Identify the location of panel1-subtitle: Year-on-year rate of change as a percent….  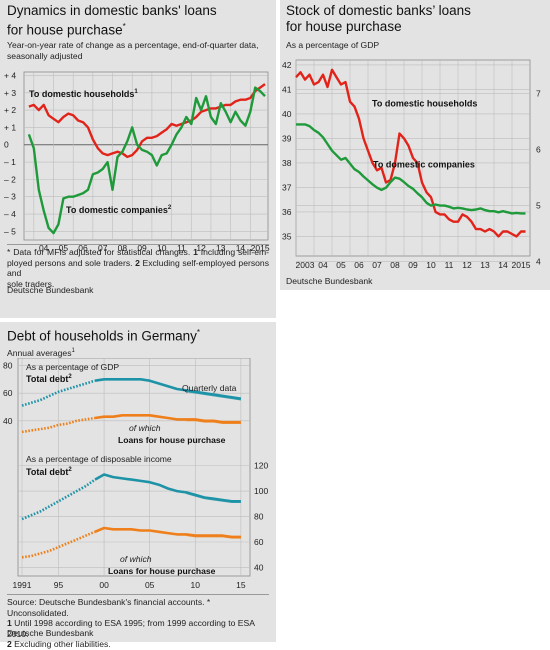
(133, 50).